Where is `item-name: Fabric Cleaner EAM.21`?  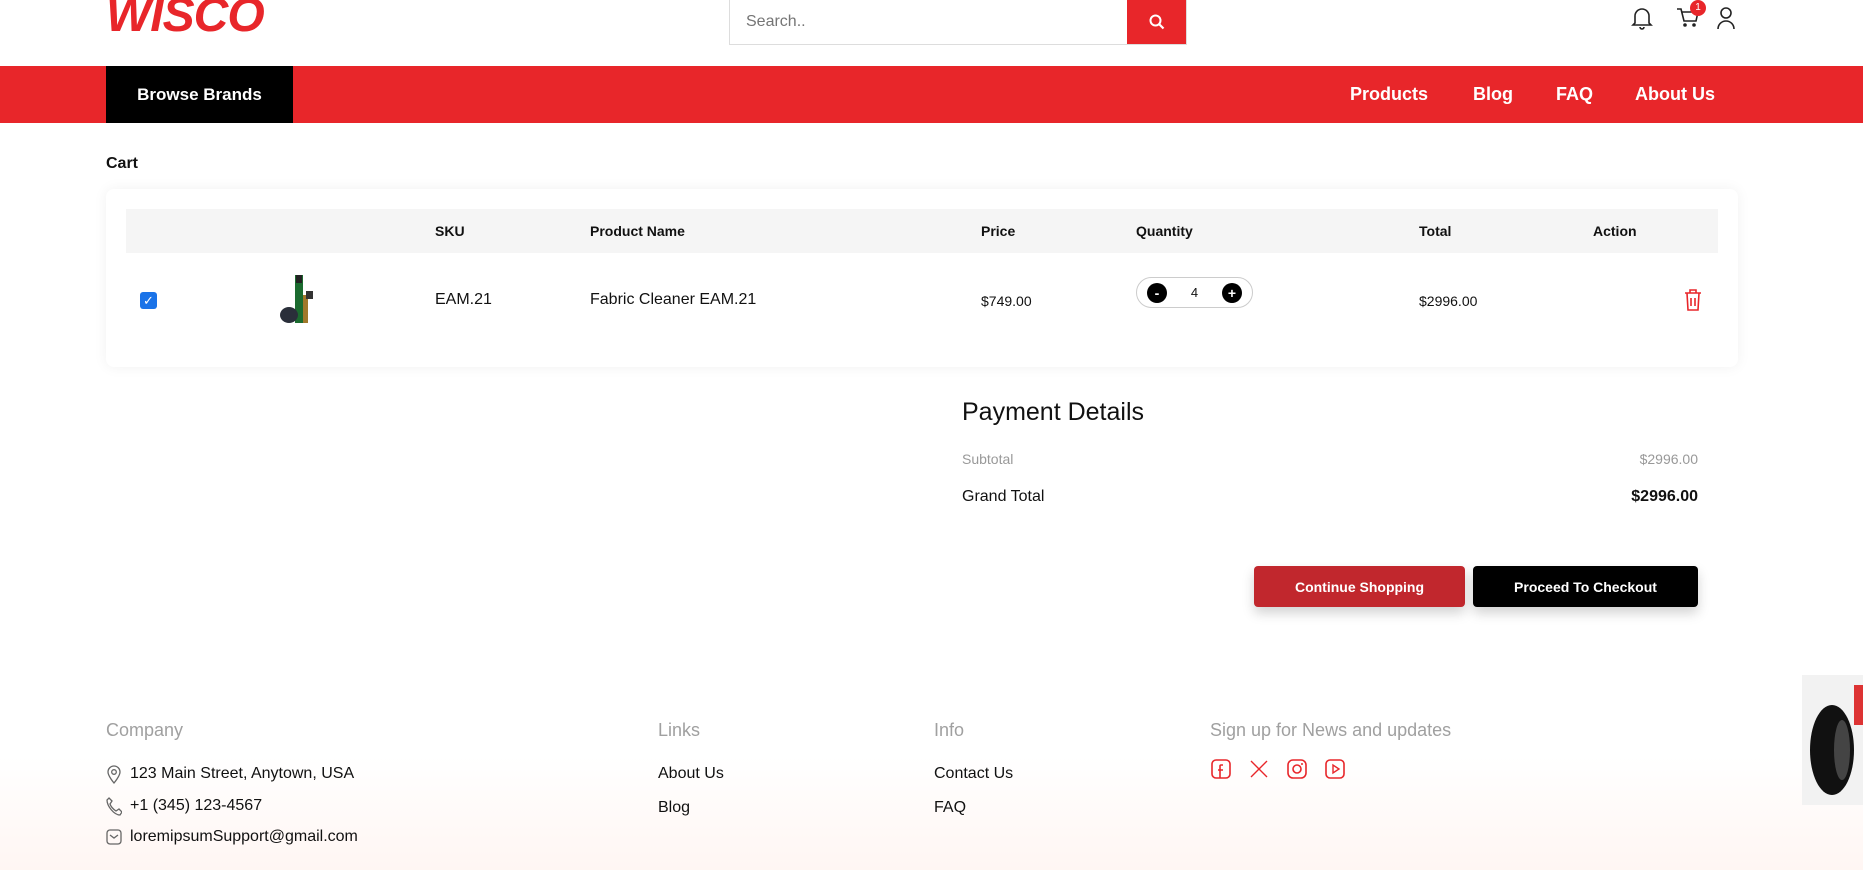 item-name: Fabric Cleaner EAM.21 is located at coordinates (673, 299).